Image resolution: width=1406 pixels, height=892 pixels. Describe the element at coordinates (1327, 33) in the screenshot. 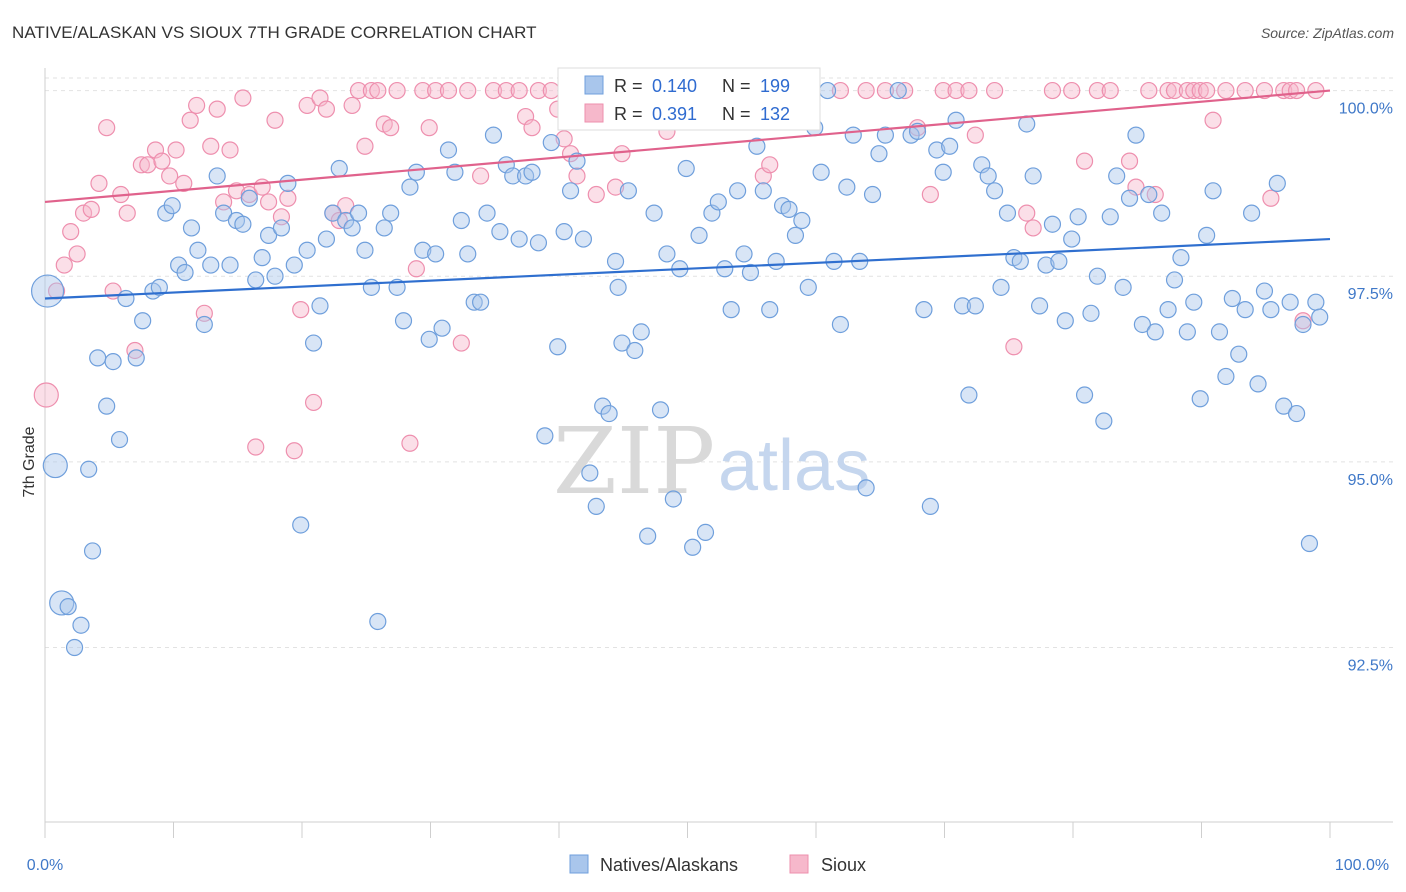

I see `source-label: Source: ZipAtlas.com` at that location.